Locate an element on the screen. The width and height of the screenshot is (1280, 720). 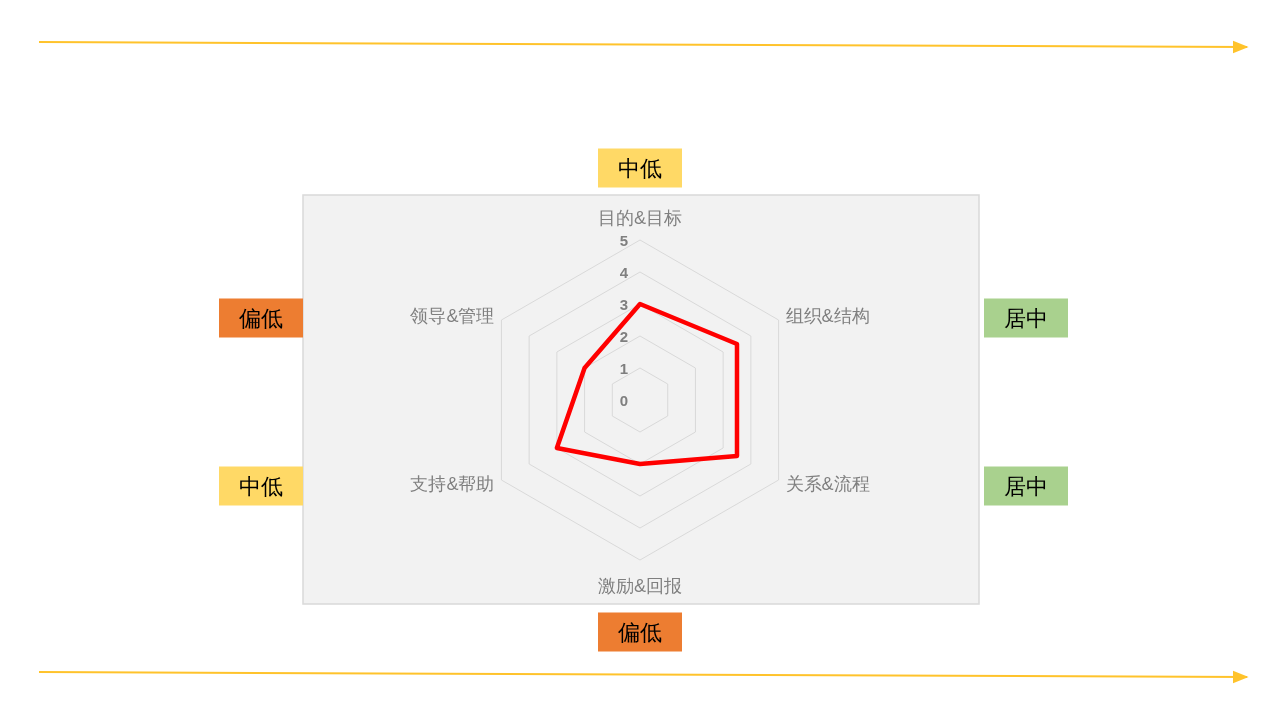
y-tick-label: 2 is located at coordinates (623, 336).